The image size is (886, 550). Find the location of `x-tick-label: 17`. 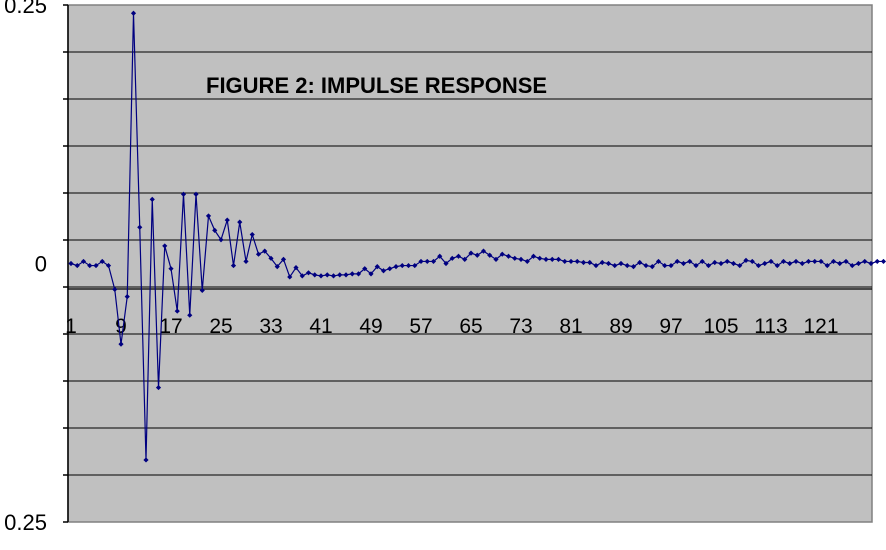

x-tick-label: 17 is located at coordinates (170, 326).